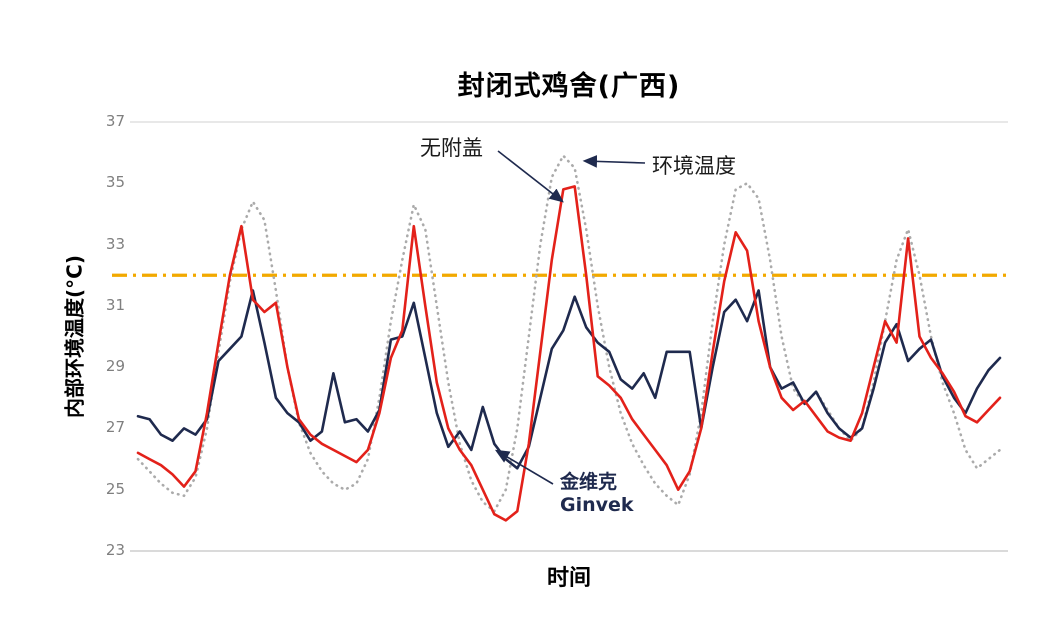  I want to click on y-tick-label: 27, so click(115, 427).